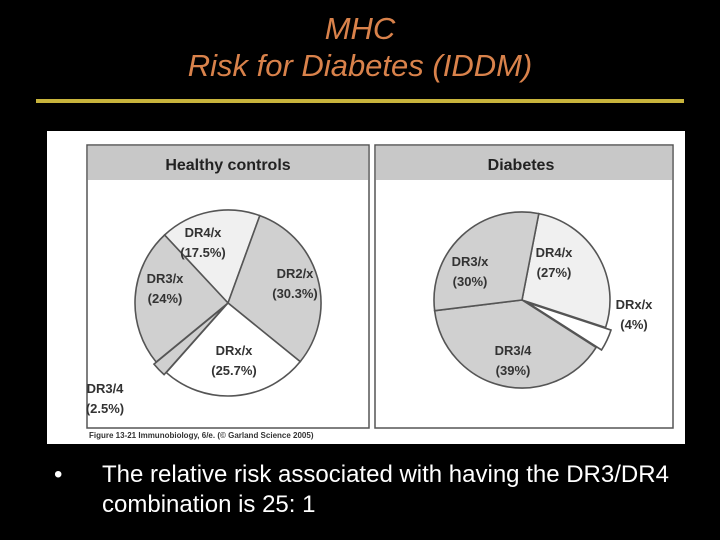 Image resolution: width=720 pixels, height=540 pixels. I want to click on slide-title-line-1: MHC, so click(360, 28).